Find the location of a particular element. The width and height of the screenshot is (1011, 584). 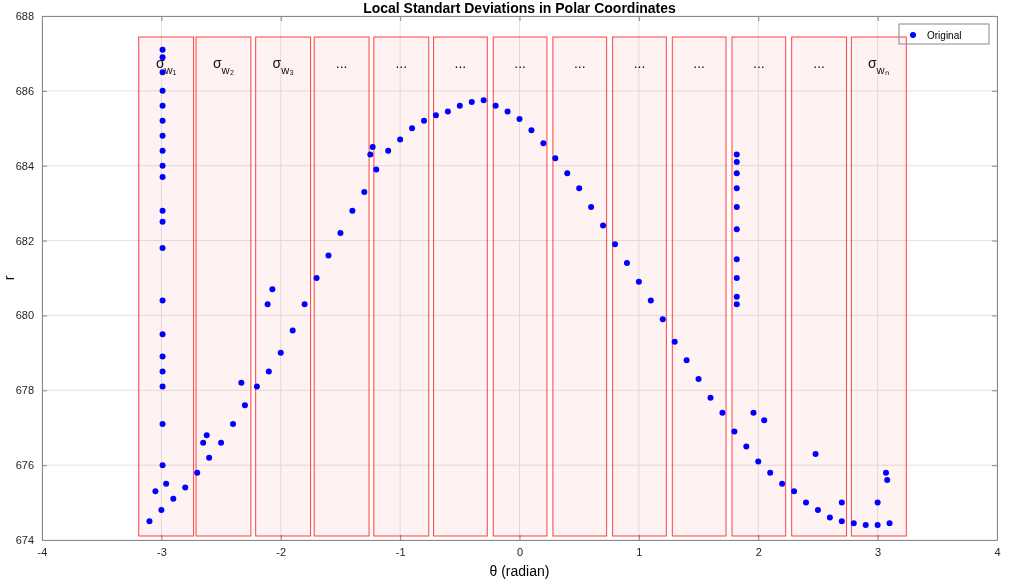

y-tick-label: 684 is located at coordinates (24, 165).